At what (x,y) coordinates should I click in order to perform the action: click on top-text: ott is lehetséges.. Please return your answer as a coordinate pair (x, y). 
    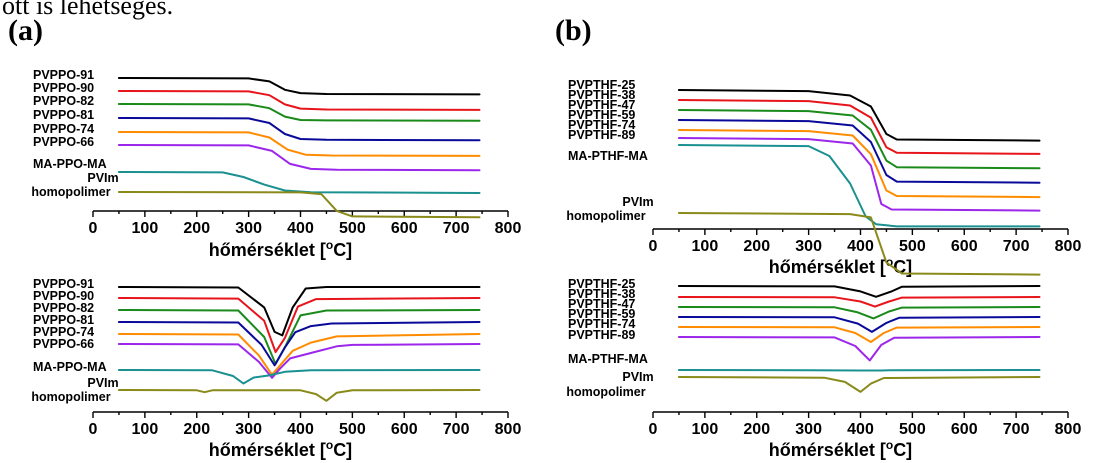
    Looking at the image, I should click on (87, 10).